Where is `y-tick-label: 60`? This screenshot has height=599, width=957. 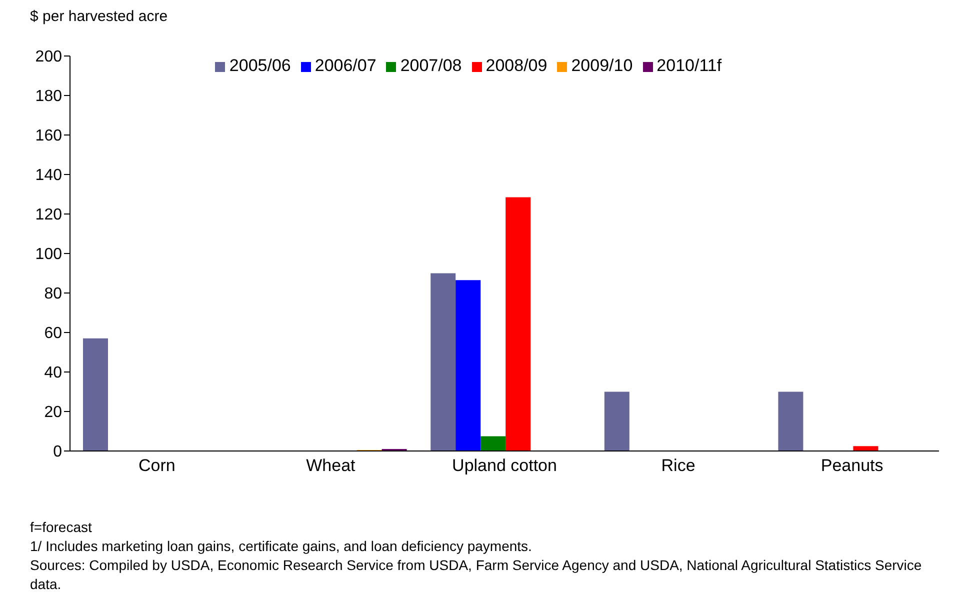
y-tick-label: 60 is located at coordinates (53, 333).